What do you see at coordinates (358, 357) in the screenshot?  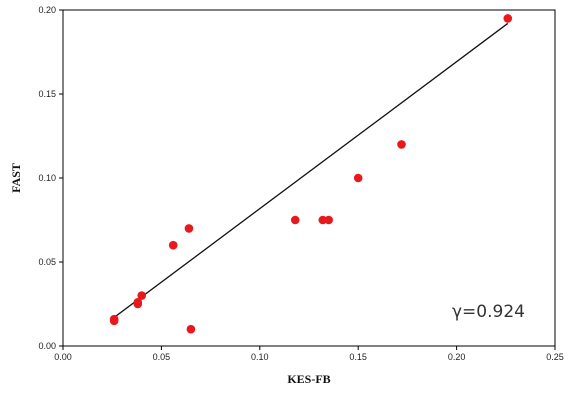 I see `x-tick-label: 0.15` at bounding box center [358, 357].